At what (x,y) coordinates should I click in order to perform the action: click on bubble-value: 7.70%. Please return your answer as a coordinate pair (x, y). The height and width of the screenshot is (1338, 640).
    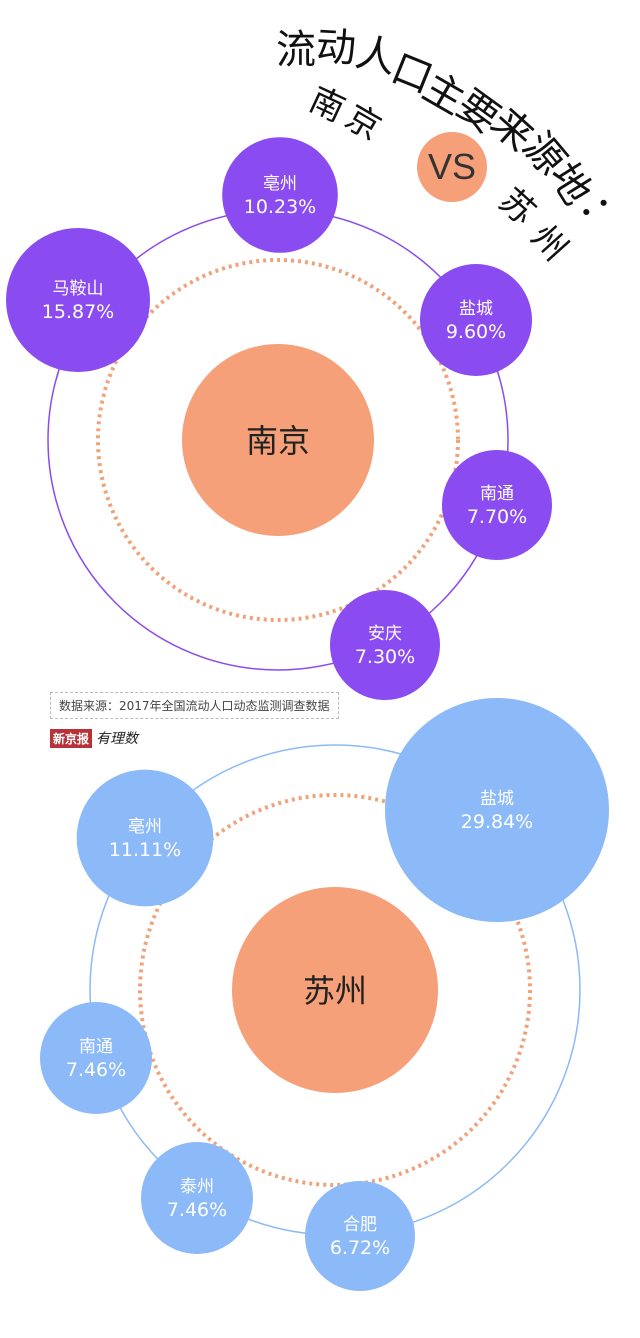
    Looking at the image, I should click on (497, 517).